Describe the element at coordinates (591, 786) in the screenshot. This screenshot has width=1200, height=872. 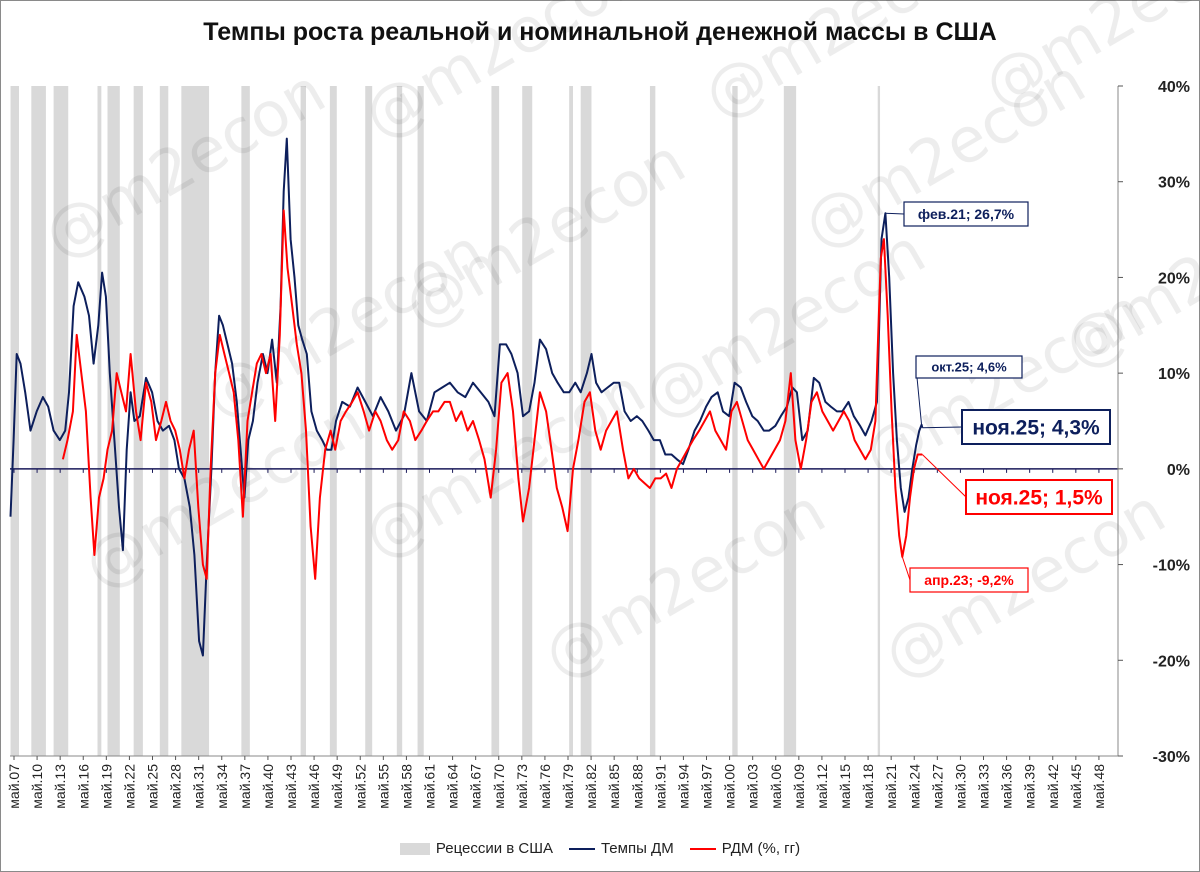
I see `x-tick-label: май.82` at that location.